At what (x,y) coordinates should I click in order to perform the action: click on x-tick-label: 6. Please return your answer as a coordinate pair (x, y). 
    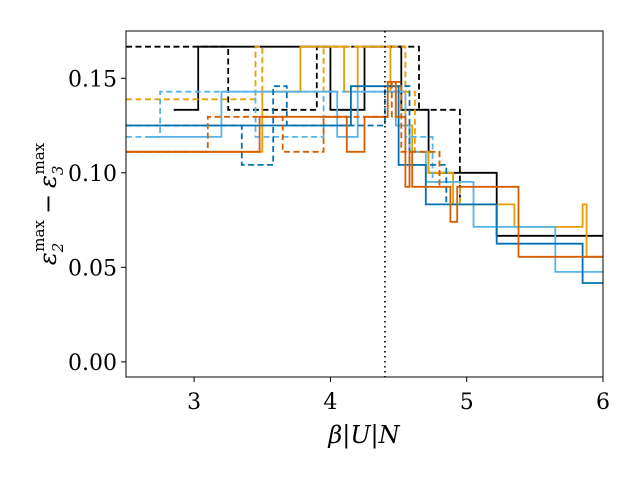
    Looking at the image, I should click on (603, 402).